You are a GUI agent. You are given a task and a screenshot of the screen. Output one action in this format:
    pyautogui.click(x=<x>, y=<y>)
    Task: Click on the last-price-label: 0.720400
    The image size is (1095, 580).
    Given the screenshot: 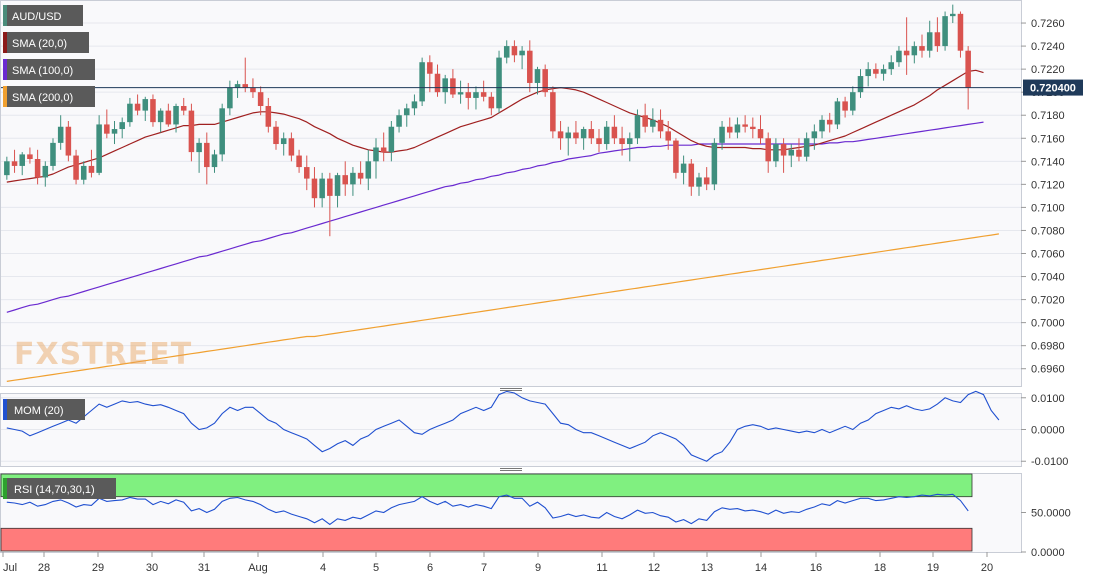 What is the action you would take?
    pyautogui.click(x=1053, y=89)
    